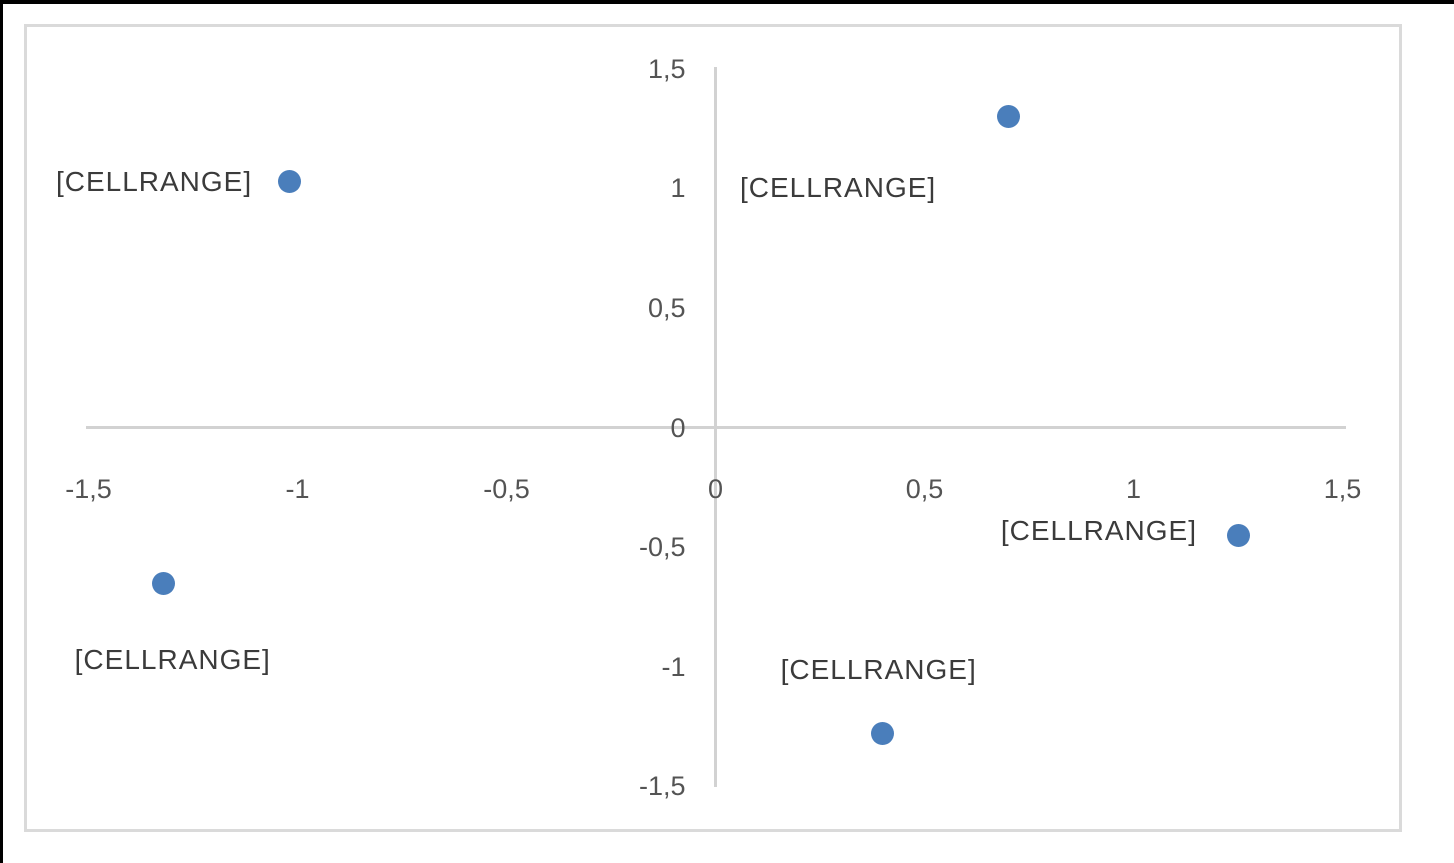 The height and width of the screenshot is (863, 1454). I want to click on x-tick-label: 1,5, so click(1342, 488).